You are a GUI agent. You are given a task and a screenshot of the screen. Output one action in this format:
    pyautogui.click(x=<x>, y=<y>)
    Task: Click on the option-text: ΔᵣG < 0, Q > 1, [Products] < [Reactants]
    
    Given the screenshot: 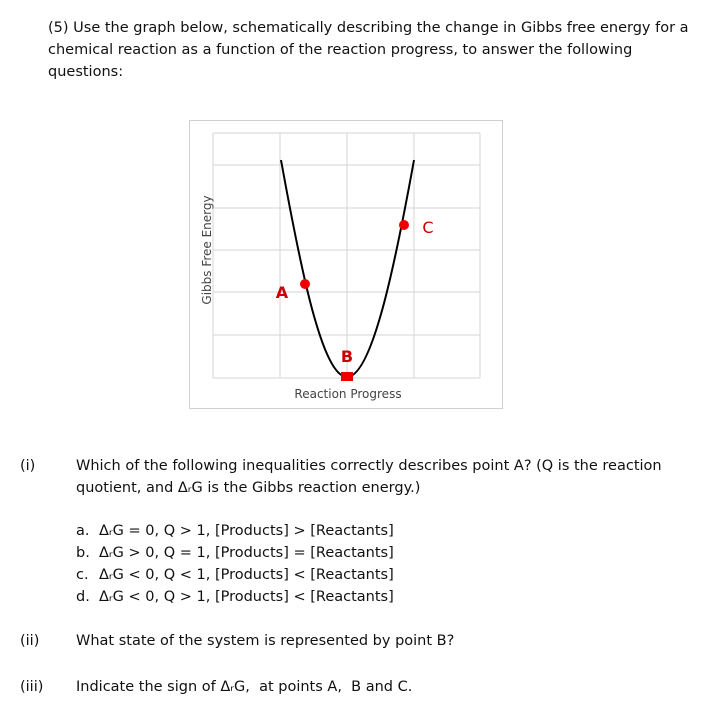 What is the action you would take?
    pyautogui.click(x=246, y=597)
    